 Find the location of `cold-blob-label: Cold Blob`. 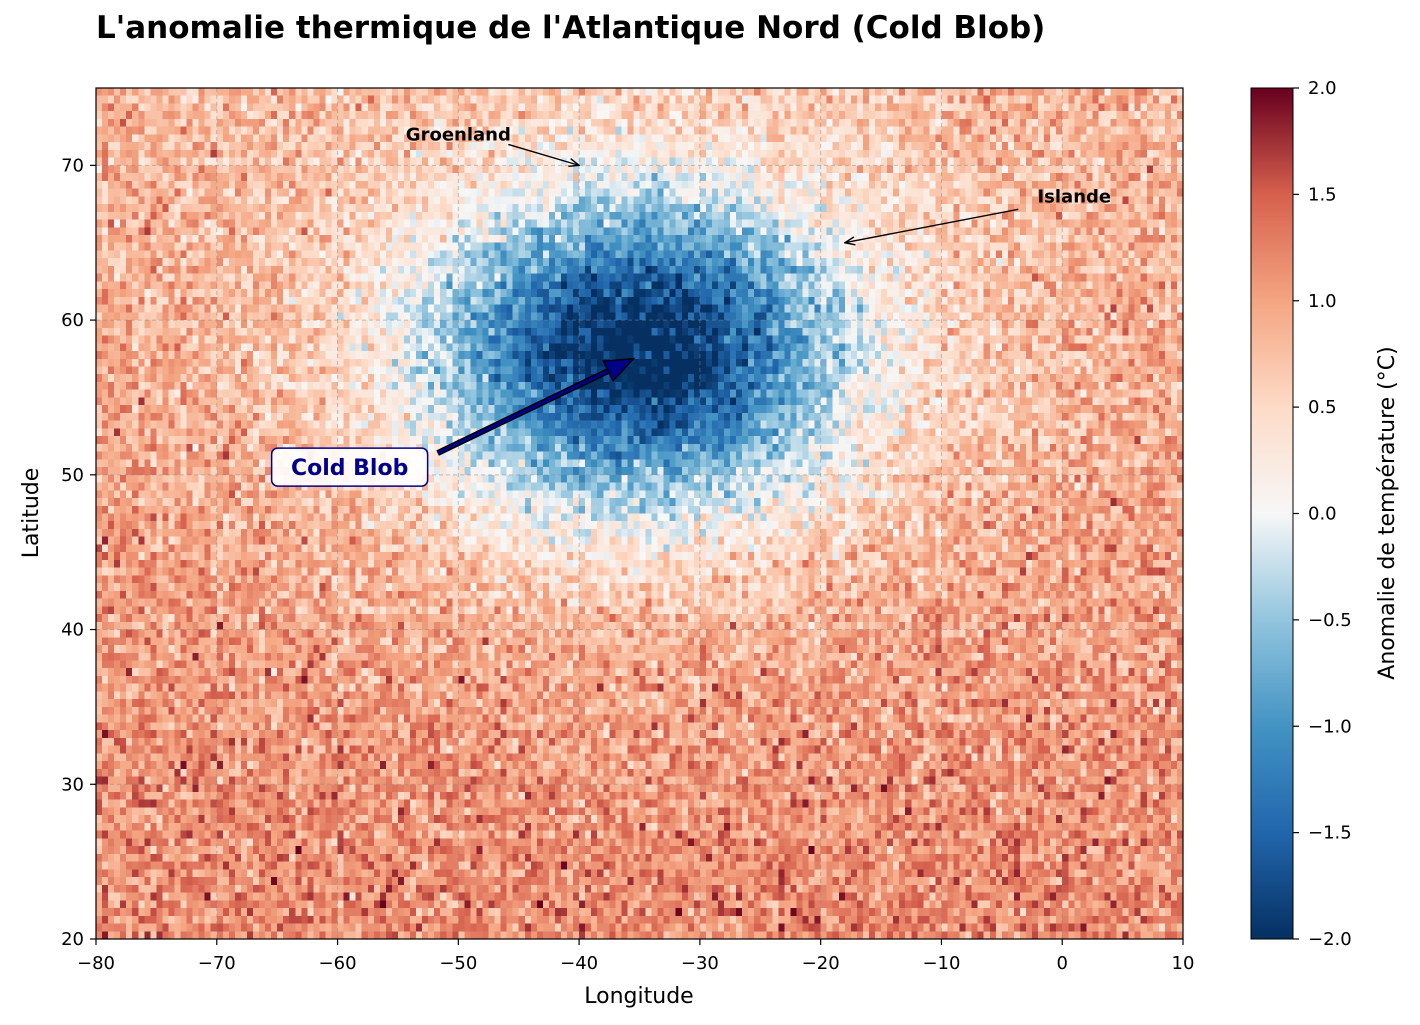

cold-blob-label: Cold Blob is located at coordinates (349, 468).